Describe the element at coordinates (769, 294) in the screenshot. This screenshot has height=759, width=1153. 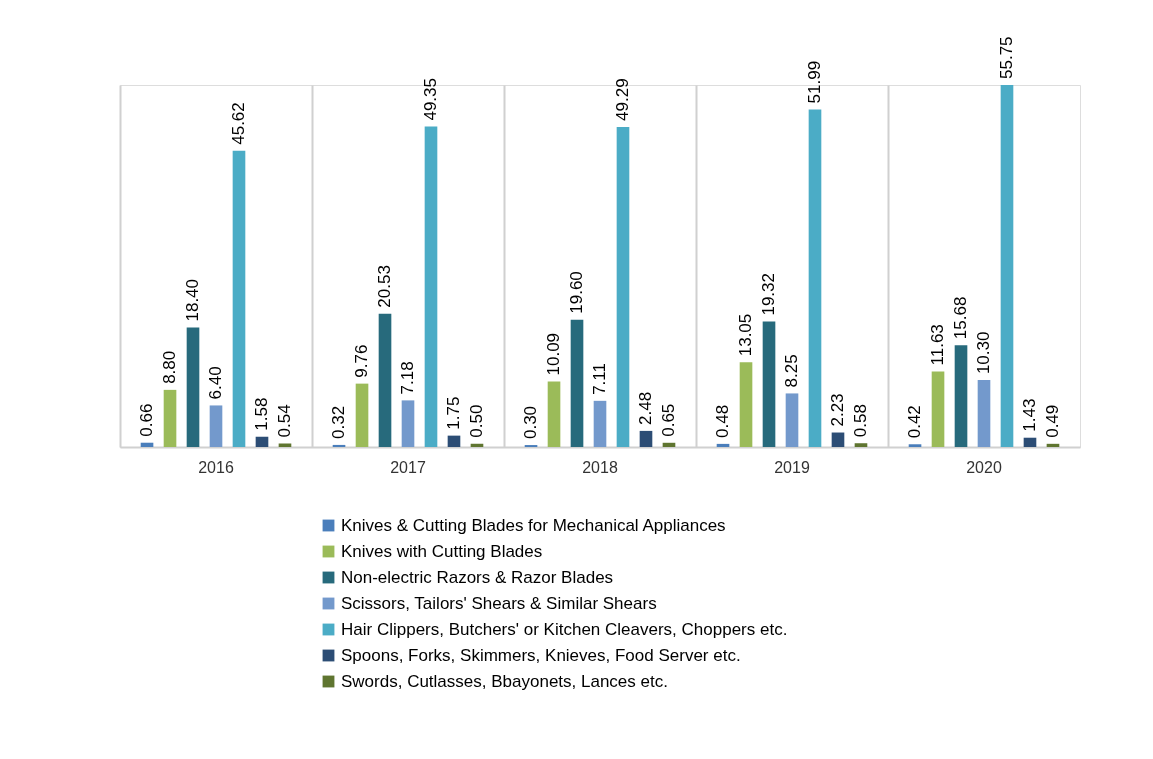
I see `data-label: 19.32` at that location.